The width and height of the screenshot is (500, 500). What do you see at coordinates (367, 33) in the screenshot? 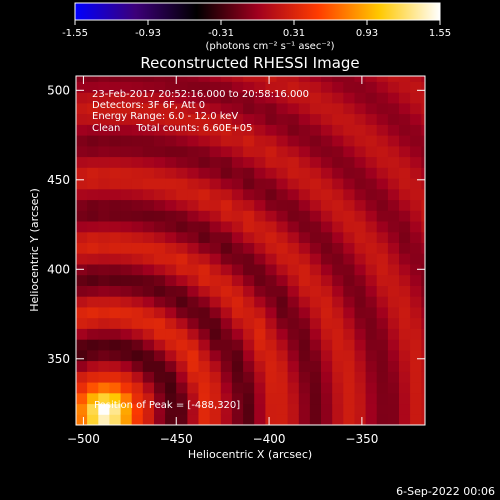
I see `colorbar-tick-label: 0.93` at bounding box center [367, 33].